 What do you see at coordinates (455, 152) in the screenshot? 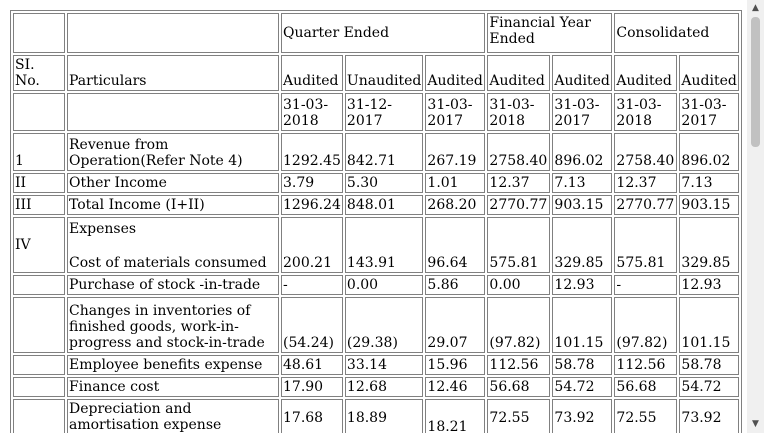
I see `value-cell: 267.19` at bounding box center [455, 152].